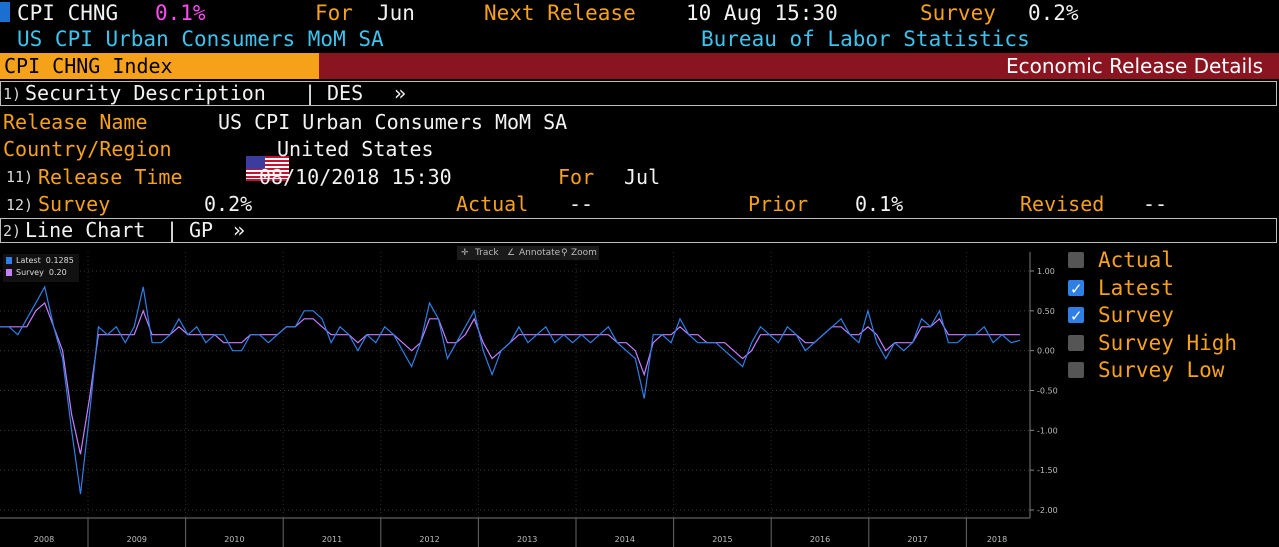 The image size is (1279, 547). What do you see at coordinates (1076, 289) in the screenshot?
I see `legend-latest-checkbox` at bounding box center [1076, 289].